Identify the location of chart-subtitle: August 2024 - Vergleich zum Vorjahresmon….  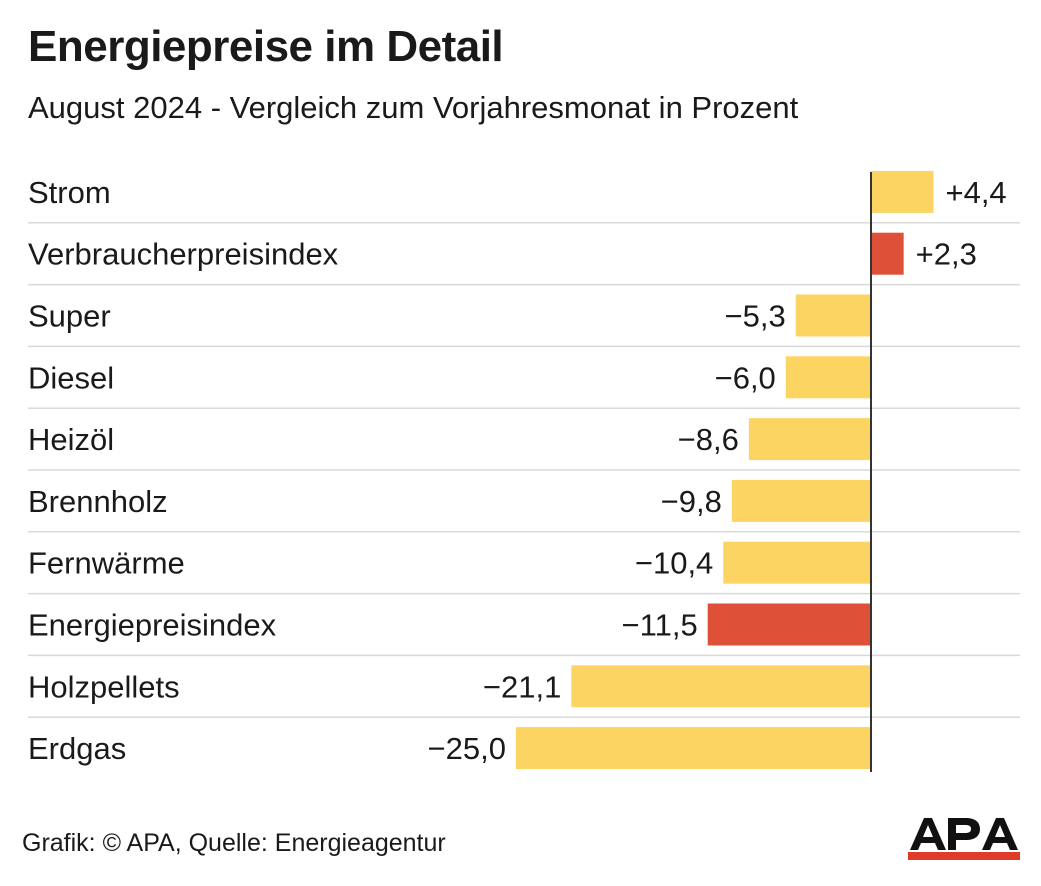
(413, 107).